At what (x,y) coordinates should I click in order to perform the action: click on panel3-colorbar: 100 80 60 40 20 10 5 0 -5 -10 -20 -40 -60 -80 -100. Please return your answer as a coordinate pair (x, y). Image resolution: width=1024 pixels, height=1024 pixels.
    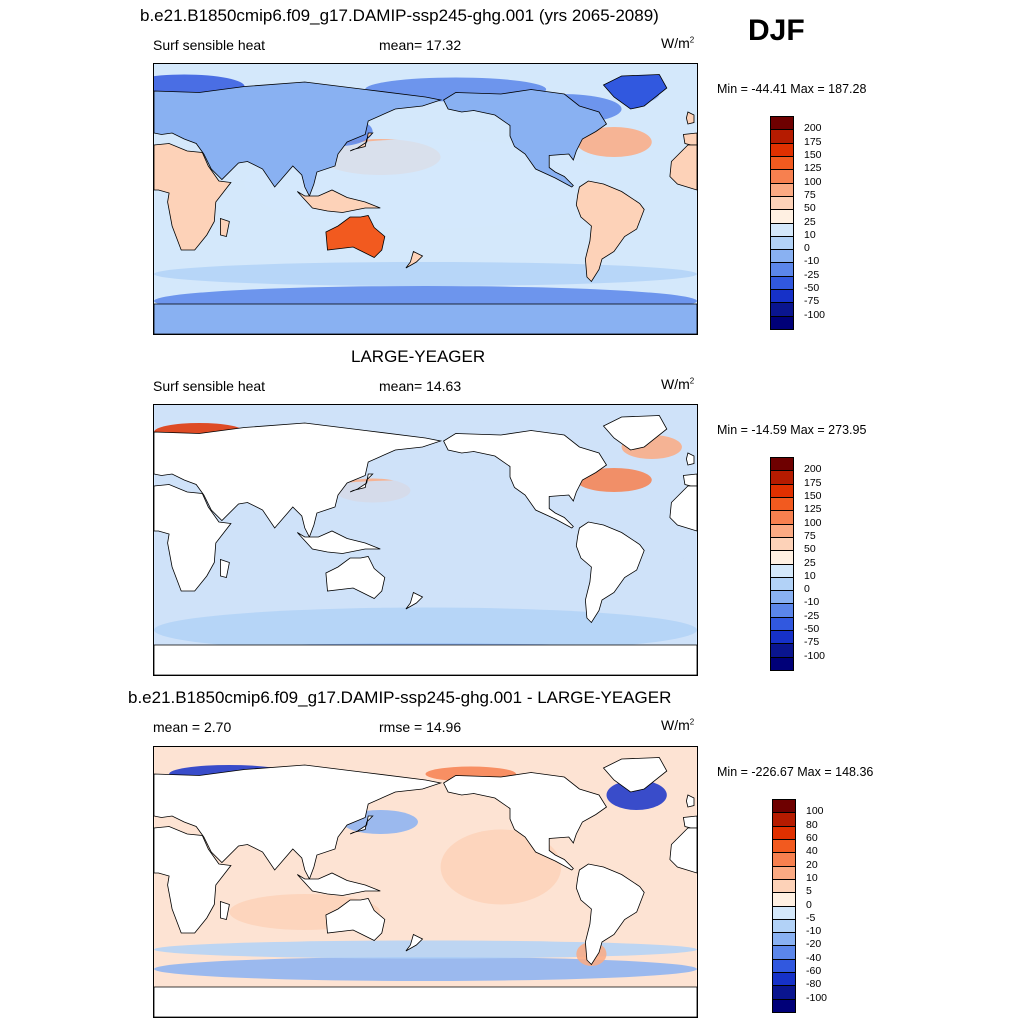
    Looking at the image, I should click on (802, 906).